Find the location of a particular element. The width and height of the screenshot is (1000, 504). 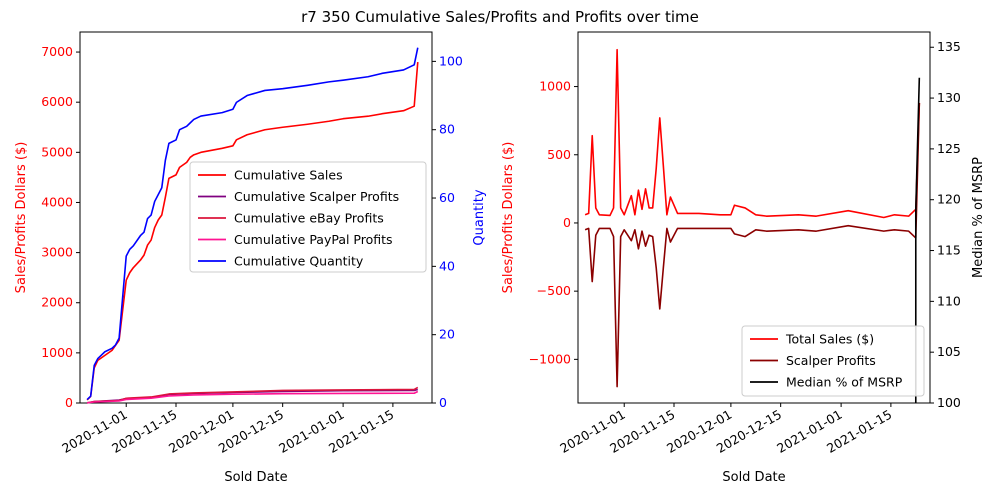

y-tick-label: 7000 is located at coordinates (57, 51).